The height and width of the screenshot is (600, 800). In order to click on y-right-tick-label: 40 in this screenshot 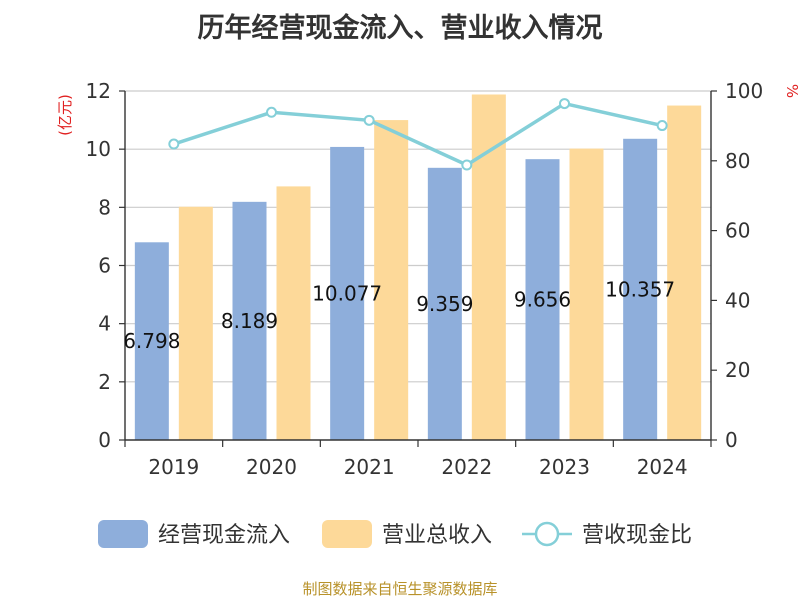, I will do `click(737, 300)`.